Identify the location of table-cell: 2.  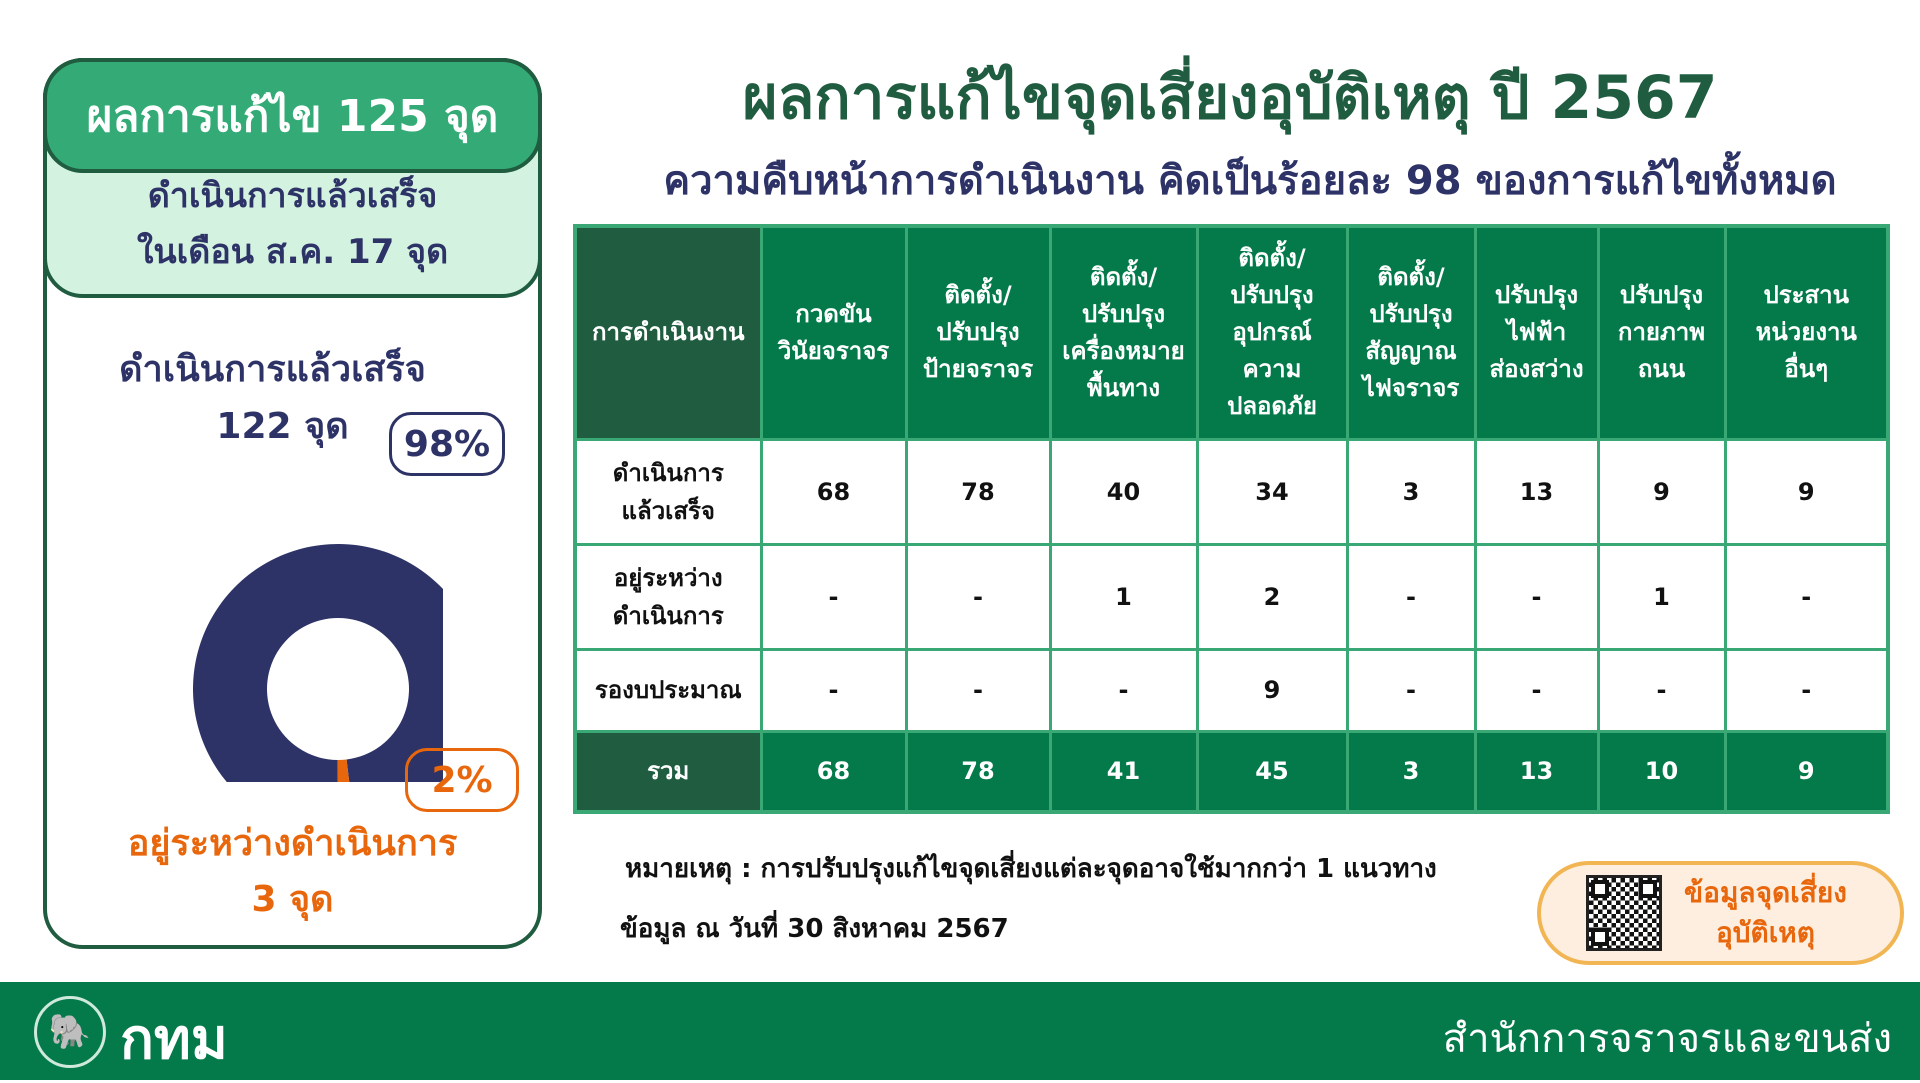
(1272, 596).